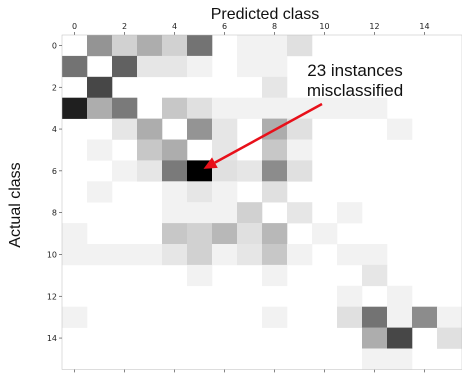 The image size is (462, 378). Describe the element at coordinates (424, 26) in the screenshot. I see `x-tick-label: 14` at that location.